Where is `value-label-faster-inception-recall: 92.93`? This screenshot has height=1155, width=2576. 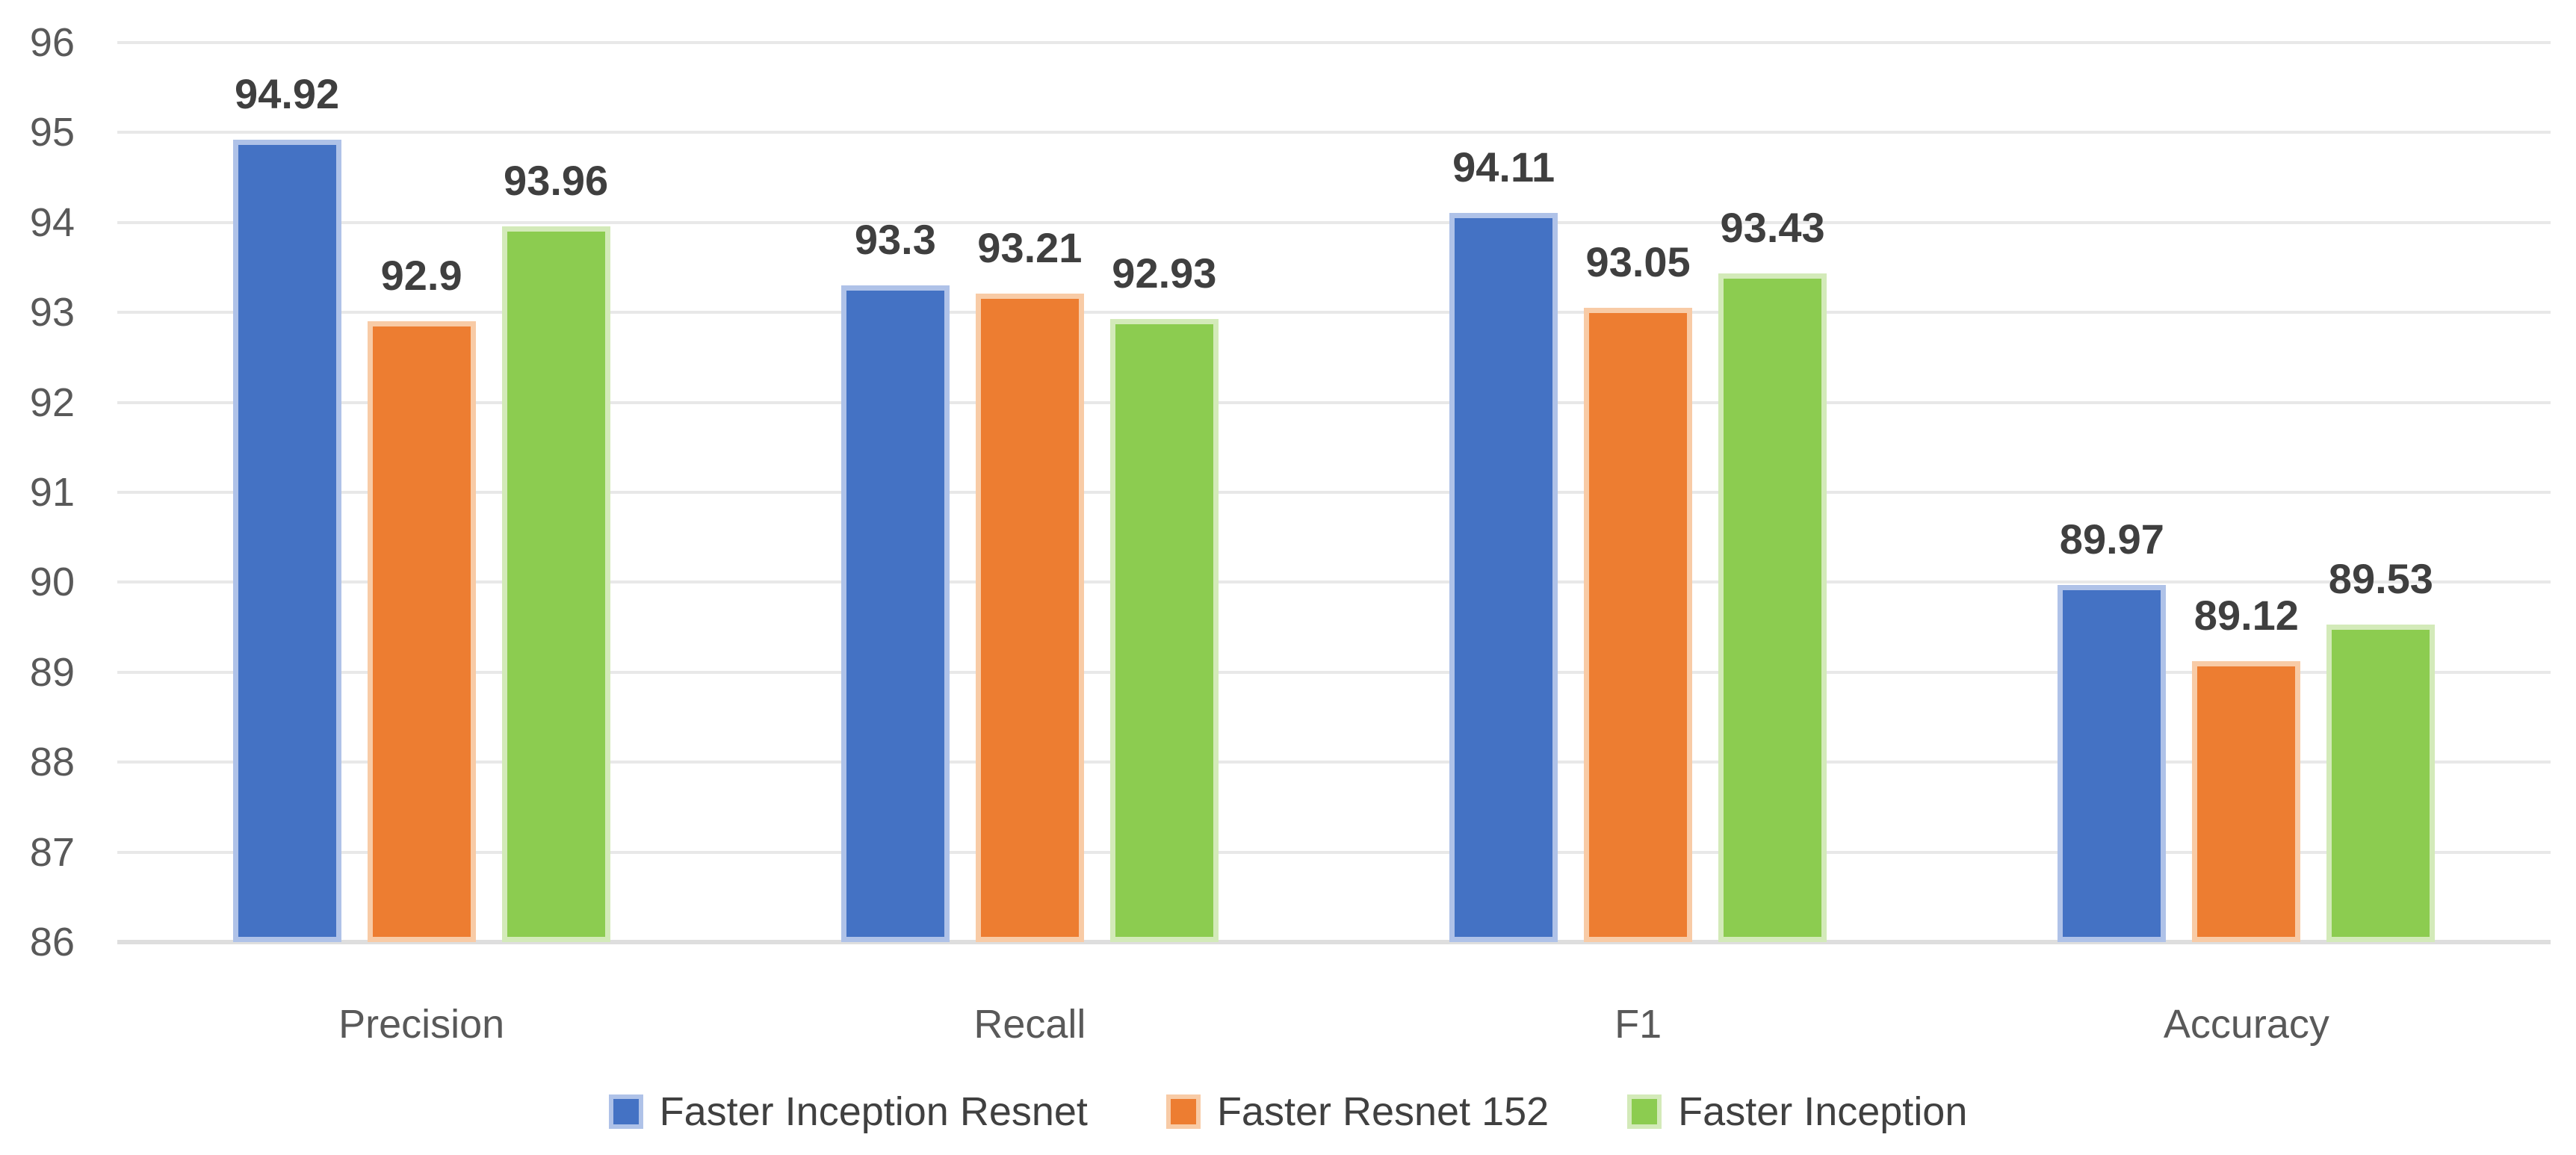 value-label-faster-inception-recall: 92.93 is located at coordinates (1164, 273).